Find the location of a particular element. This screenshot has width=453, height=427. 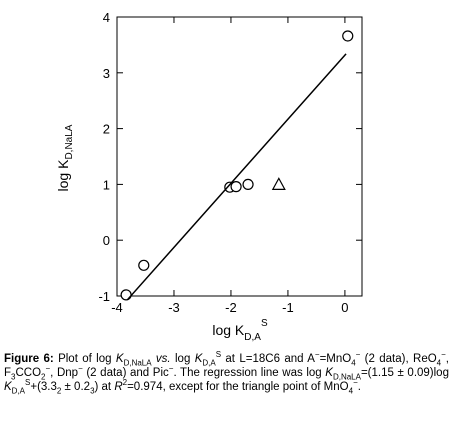

y-tick-label: 3 is located at coordinates (106, 73).